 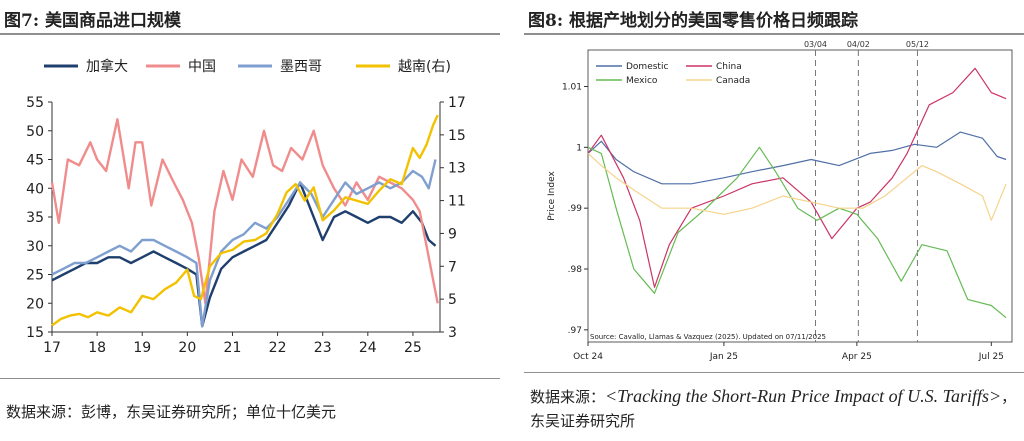 What do you see at coordinates (858, 44) in the screenshot?
I see `event-label: 04/02` at bounding box center [858, 44].